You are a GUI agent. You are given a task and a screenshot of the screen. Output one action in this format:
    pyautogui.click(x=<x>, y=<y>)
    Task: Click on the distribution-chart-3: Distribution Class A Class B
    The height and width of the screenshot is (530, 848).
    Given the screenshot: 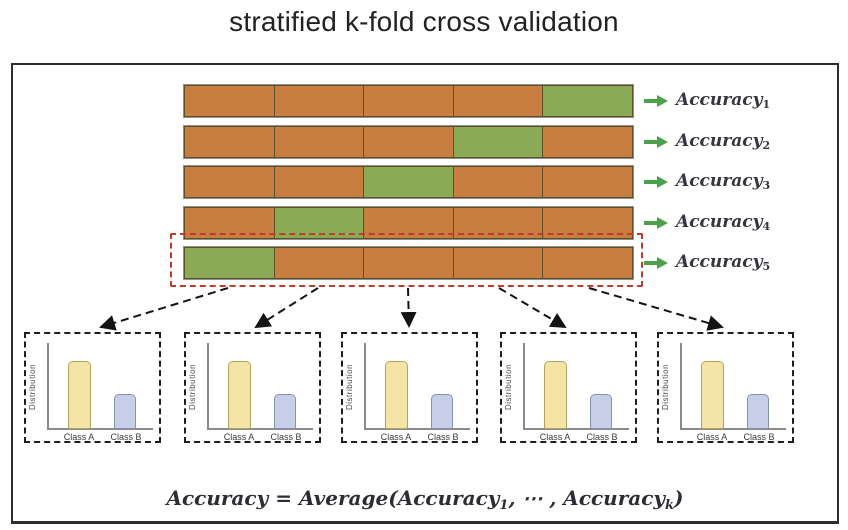 What is the action you would take?
    pyautogui.click(x=409, y=387)
    